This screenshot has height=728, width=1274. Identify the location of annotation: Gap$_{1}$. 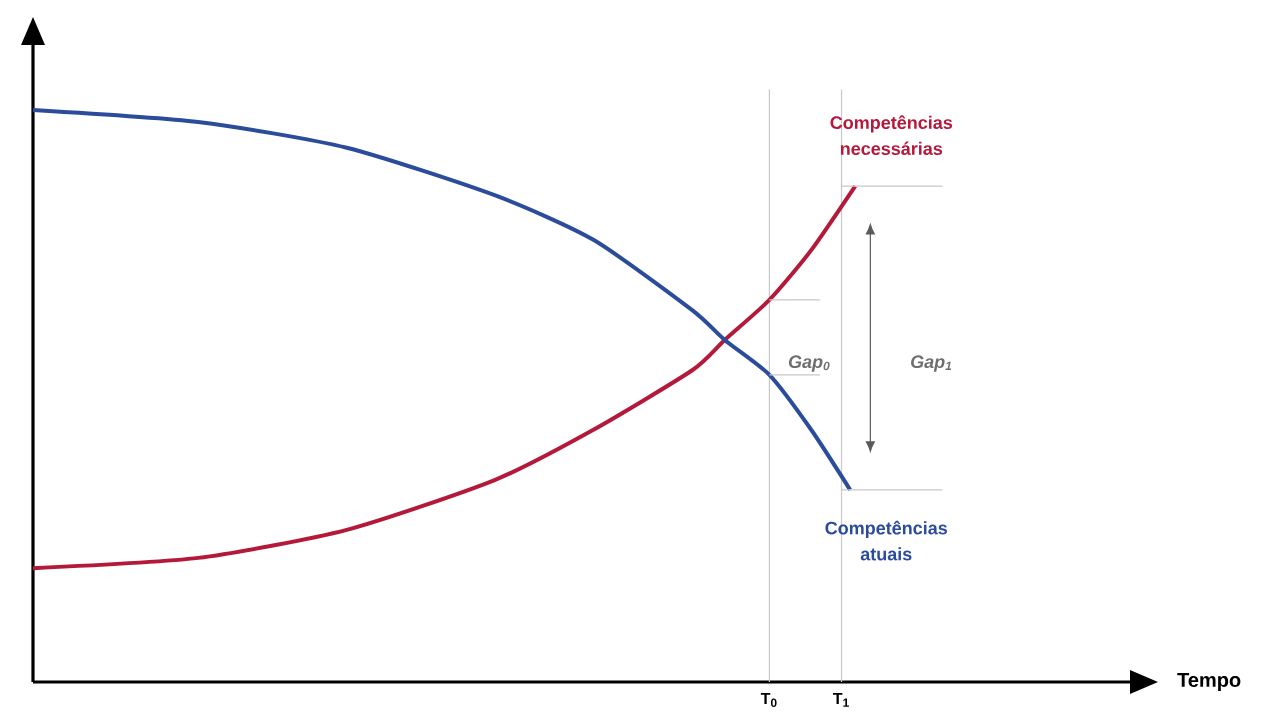
(931, 363).